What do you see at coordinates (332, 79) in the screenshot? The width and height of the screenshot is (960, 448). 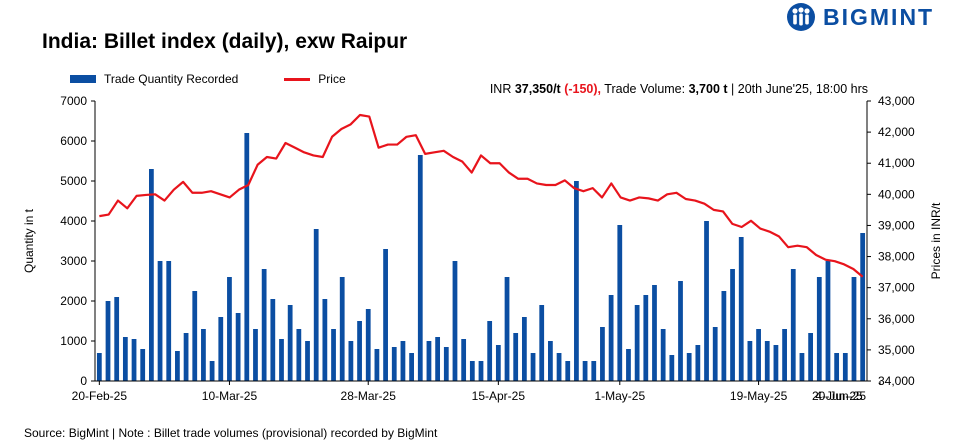 I see `legend-line-label: Price` at bounding box center [332, 79].